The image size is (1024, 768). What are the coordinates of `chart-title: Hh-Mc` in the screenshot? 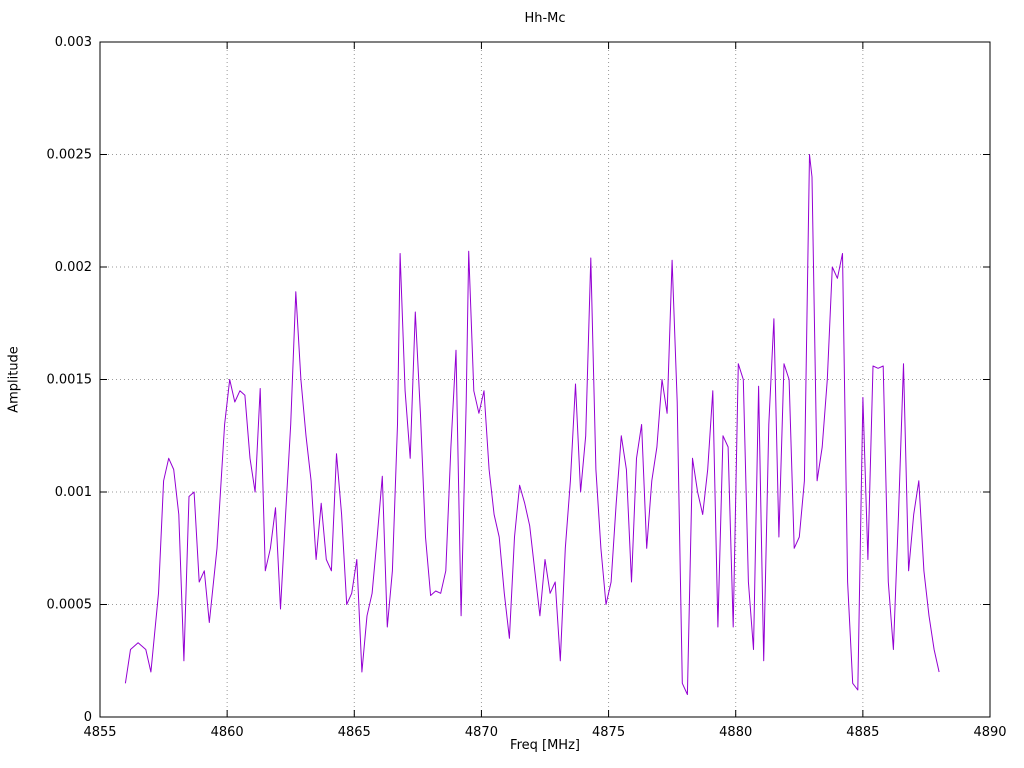 It's located at (545, 18).